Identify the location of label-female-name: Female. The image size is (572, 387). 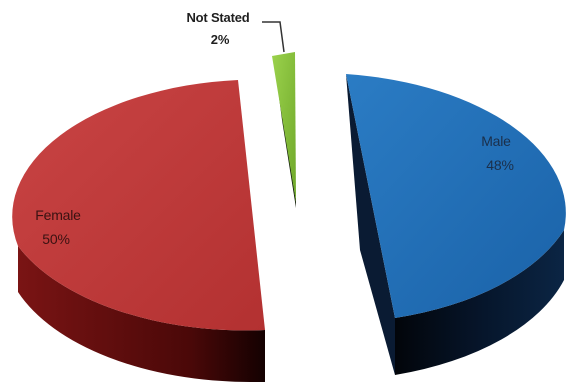
(58, 215).